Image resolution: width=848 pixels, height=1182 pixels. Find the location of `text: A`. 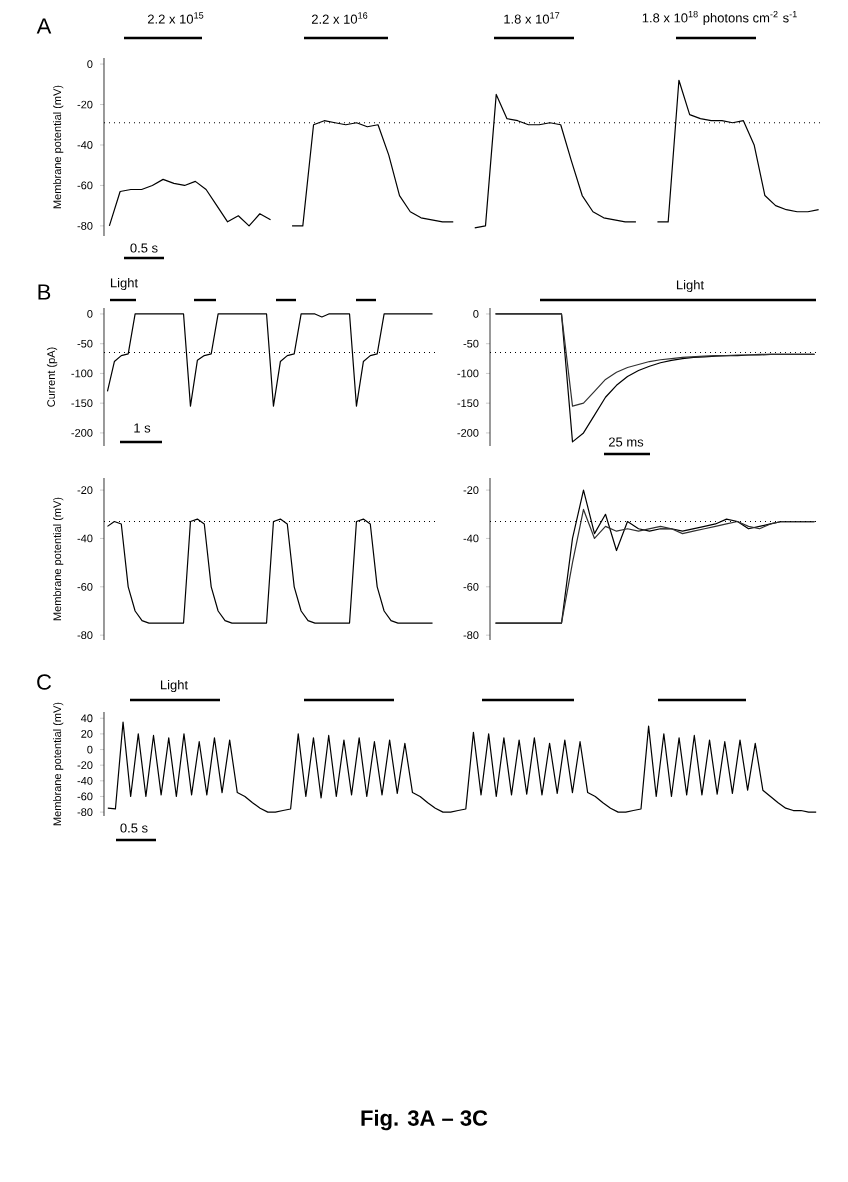

text: A is located at coordinates (44, 26).